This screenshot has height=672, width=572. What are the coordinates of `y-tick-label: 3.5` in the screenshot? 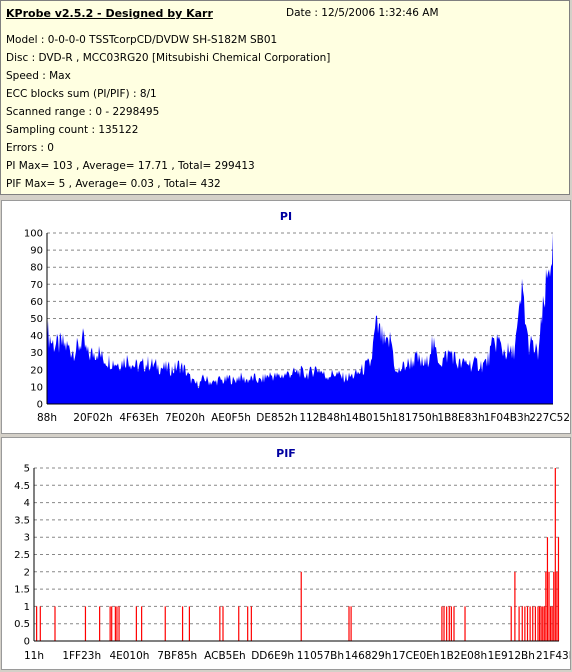 It's located at (22, 520).